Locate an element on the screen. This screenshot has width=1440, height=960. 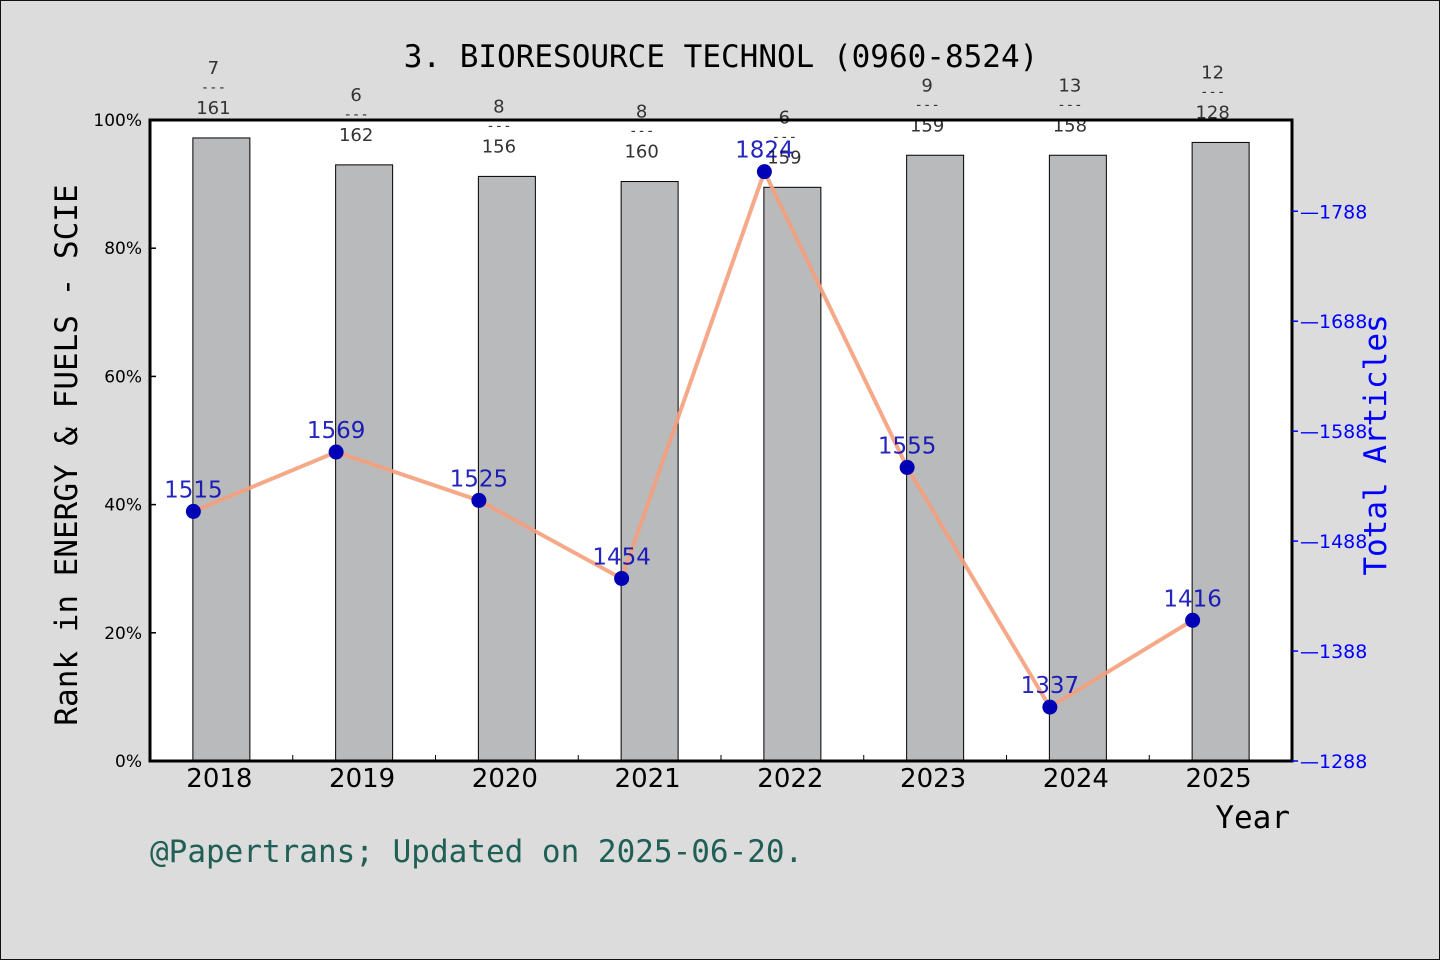
point-label: 1337 is located at coordinates (1050, 686).